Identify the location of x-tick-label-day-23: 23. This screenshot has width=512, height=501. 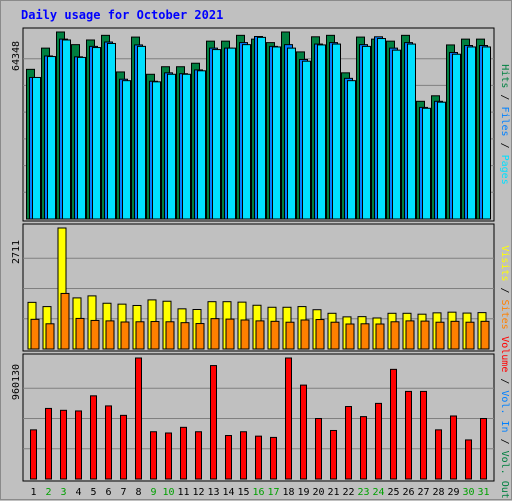
(363, 492).